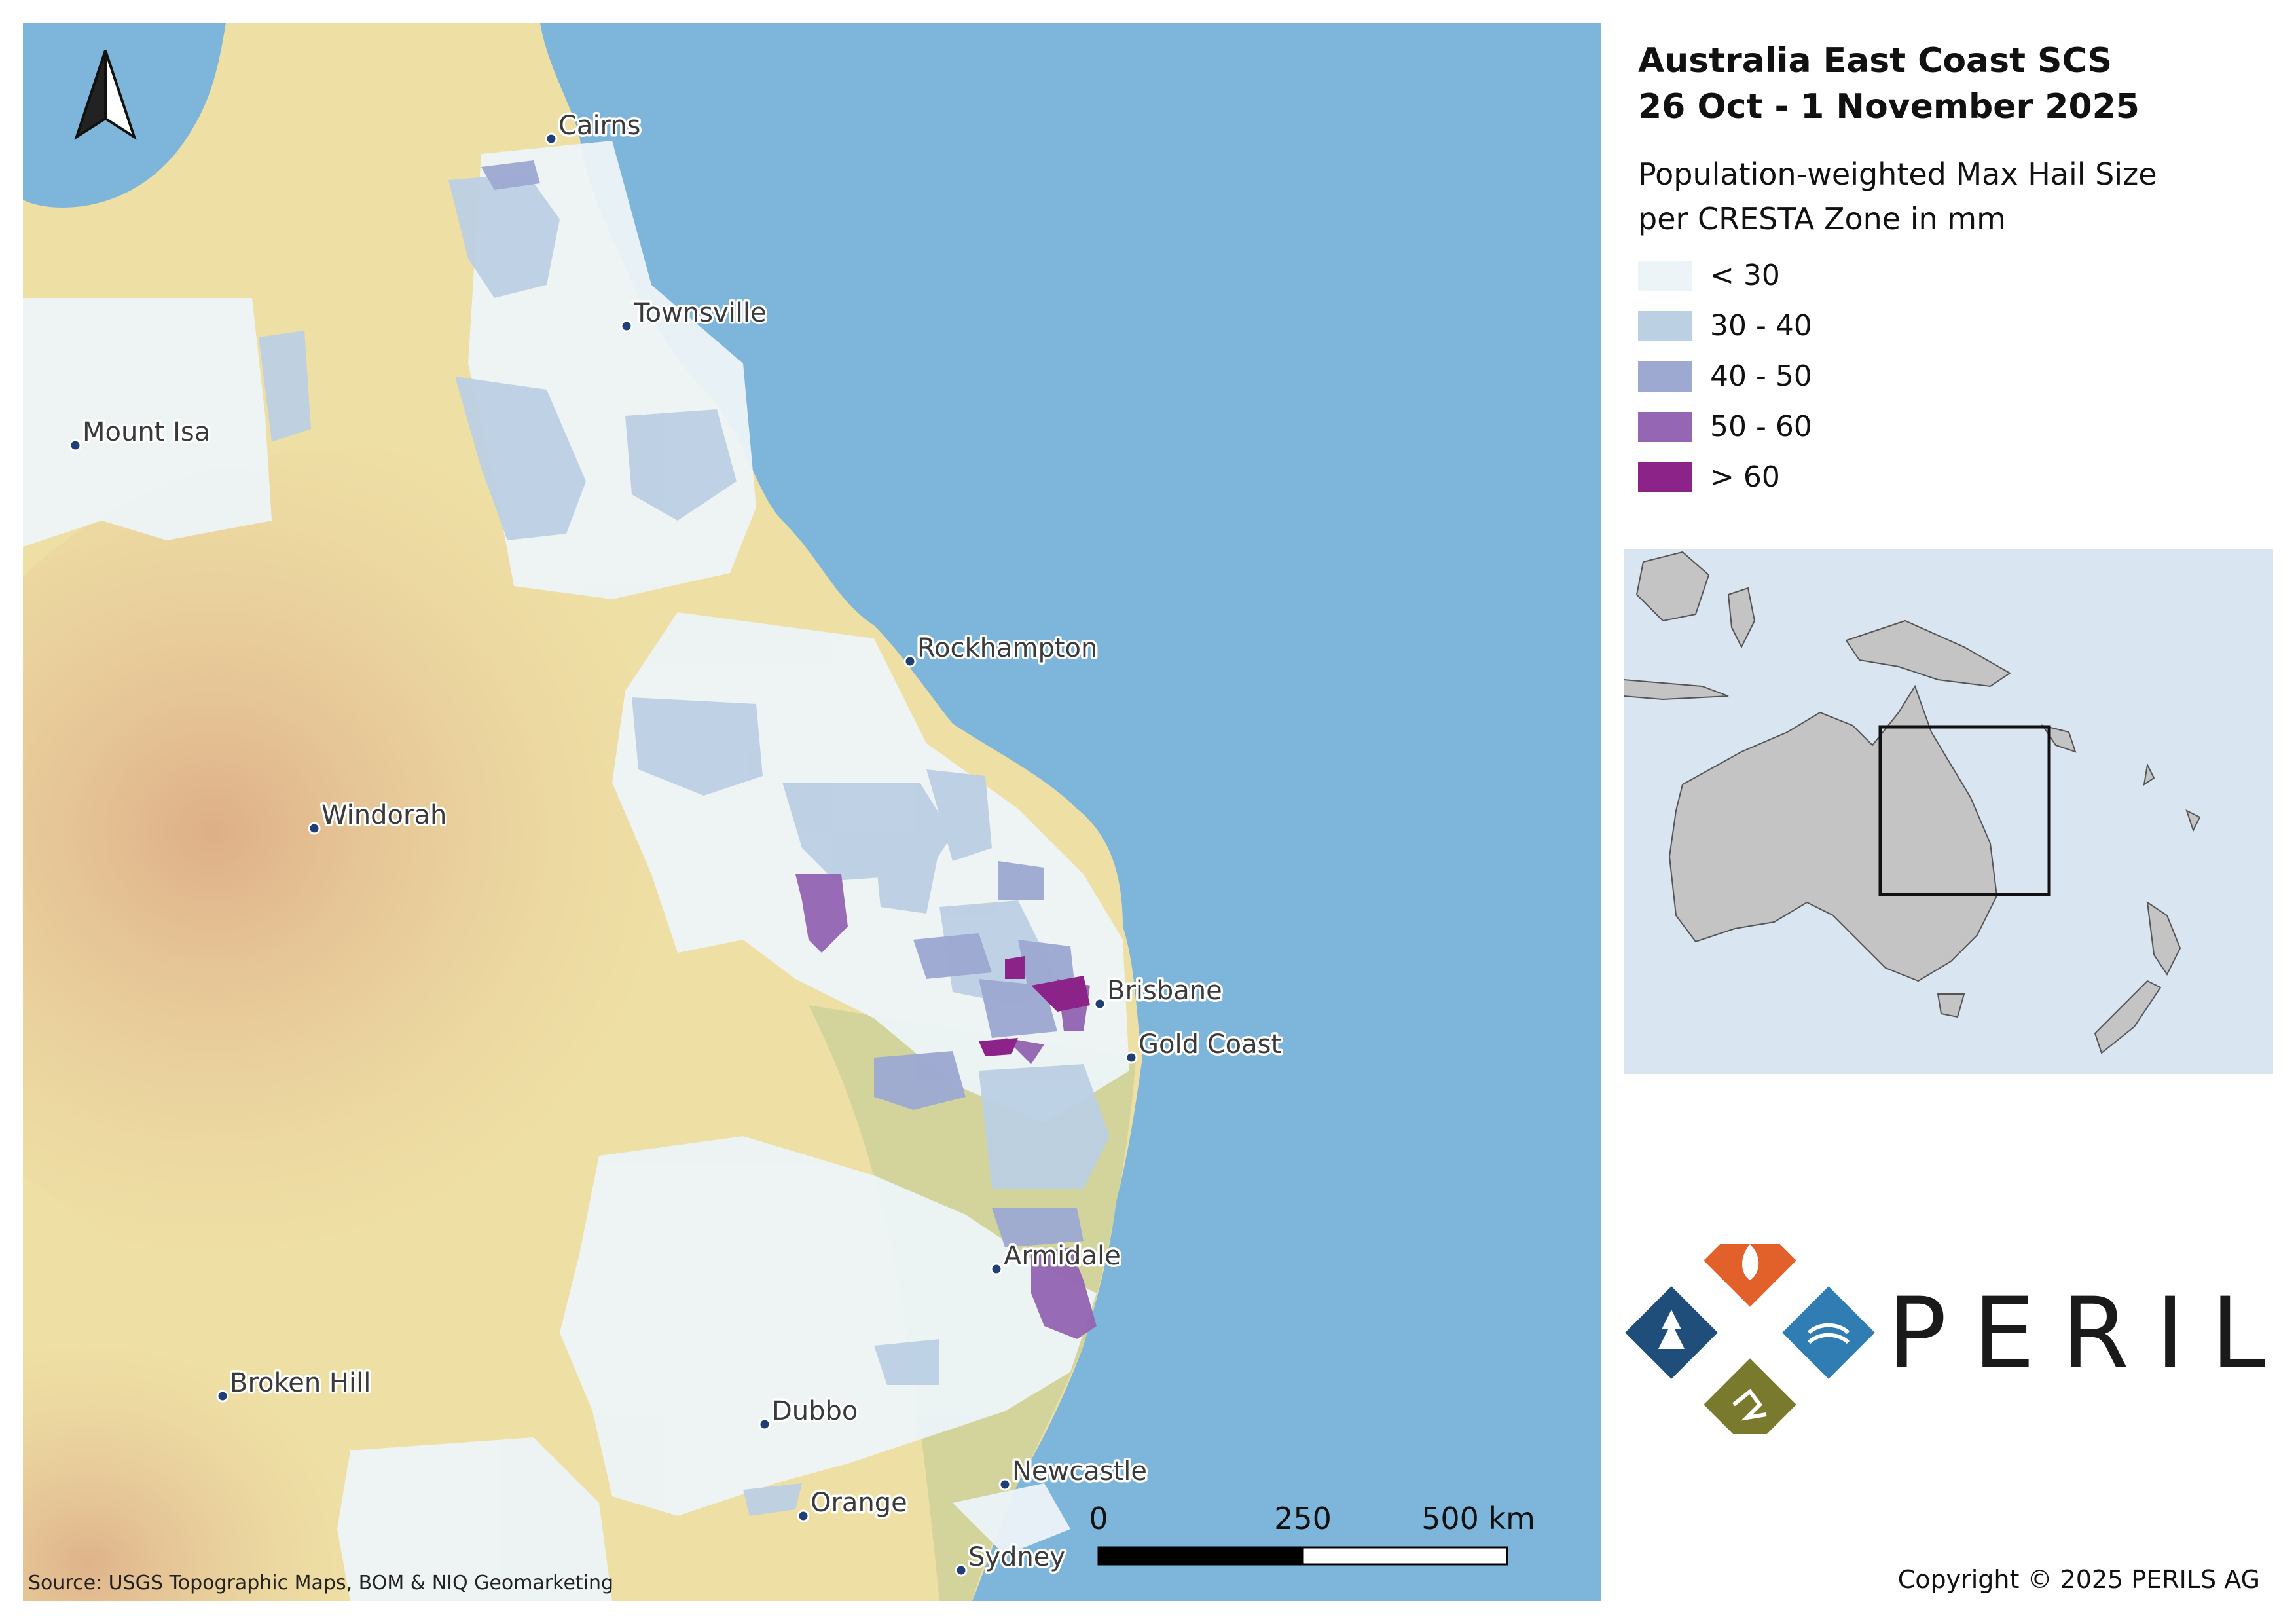 The width and height of the screenshot is (2296, 1624). What do you see at coordinates (815, 1411) in the screenshot?
I see `city-label: Dubbo` at bounding box center [815, 1411].